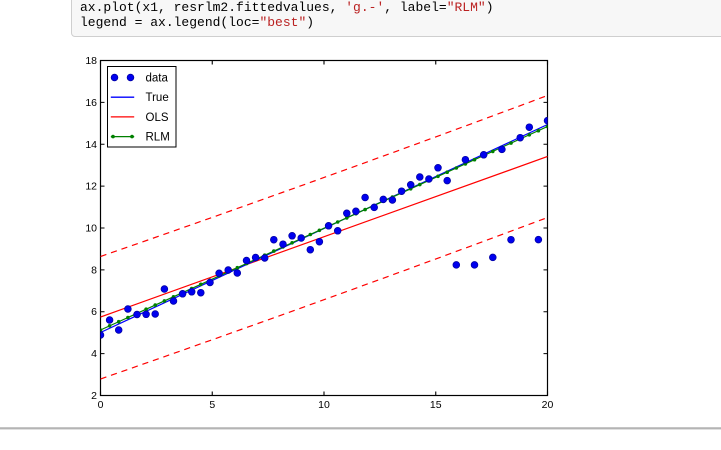  I want to click on svg-text: RLM, so click(158, 138).